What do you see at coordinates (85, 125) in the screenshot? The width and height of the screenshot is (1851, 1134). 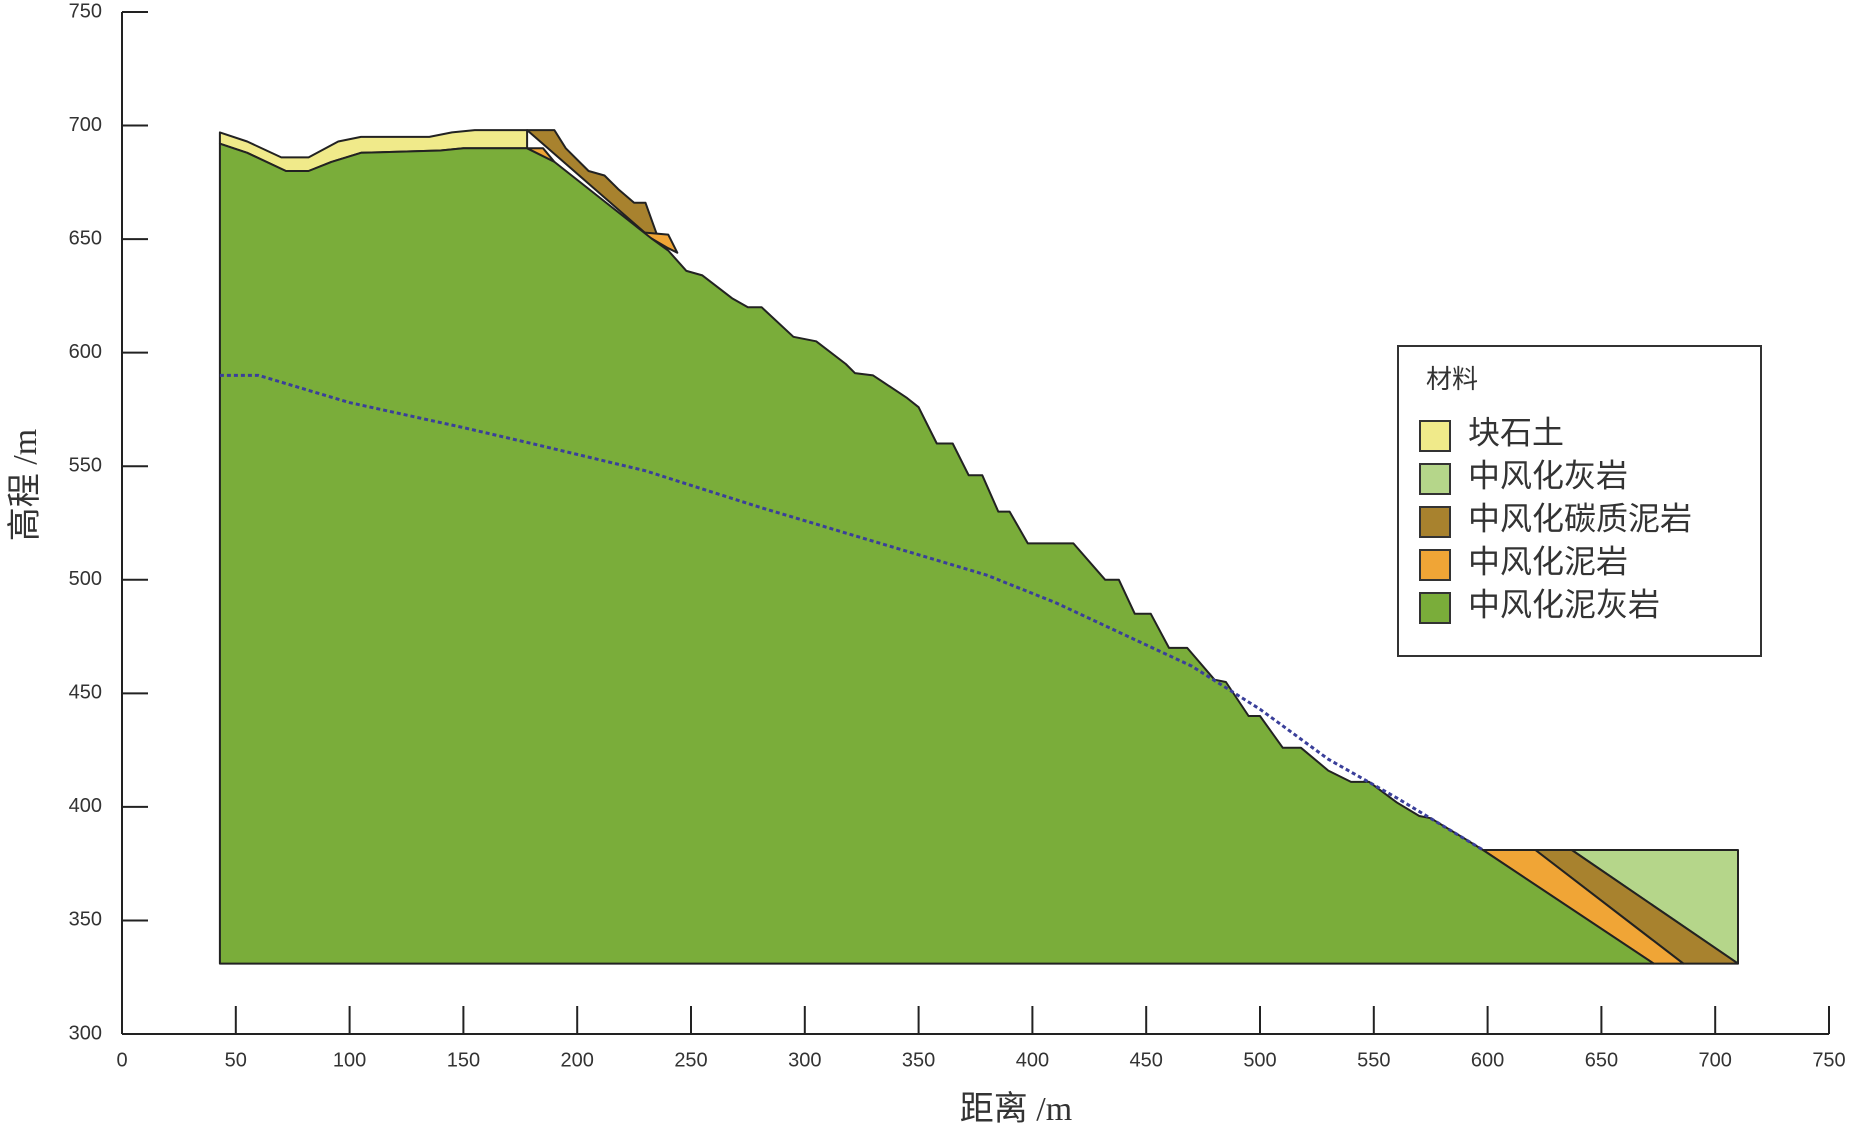 I see `y-tick-label: 700` at bounding box center [85, 125].